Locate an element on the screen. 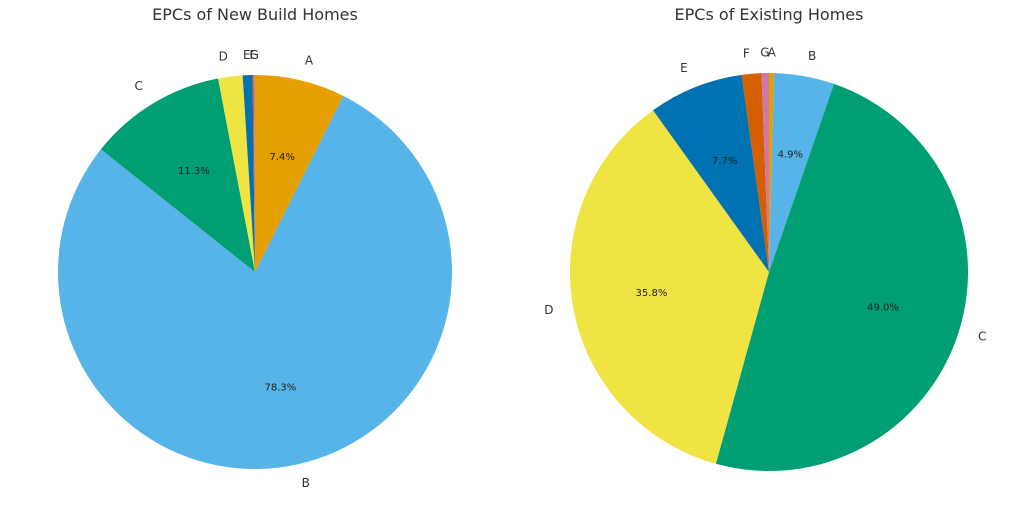 This screenshot has width=1024, height=529. chart-title: EPCs of Existing Homes is located at coordinates (769, 14).